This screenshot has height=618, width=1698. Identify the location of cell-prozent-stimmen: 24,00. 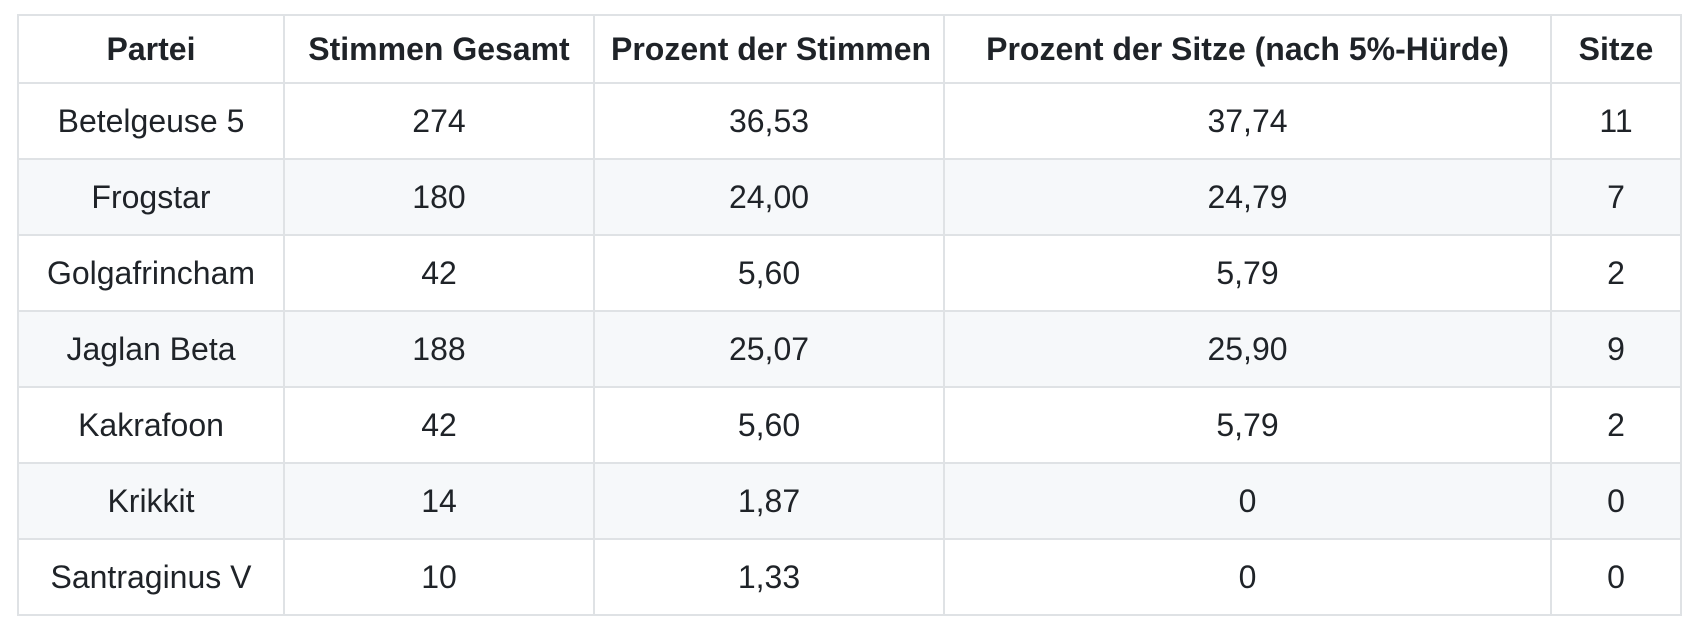
(769, 197).